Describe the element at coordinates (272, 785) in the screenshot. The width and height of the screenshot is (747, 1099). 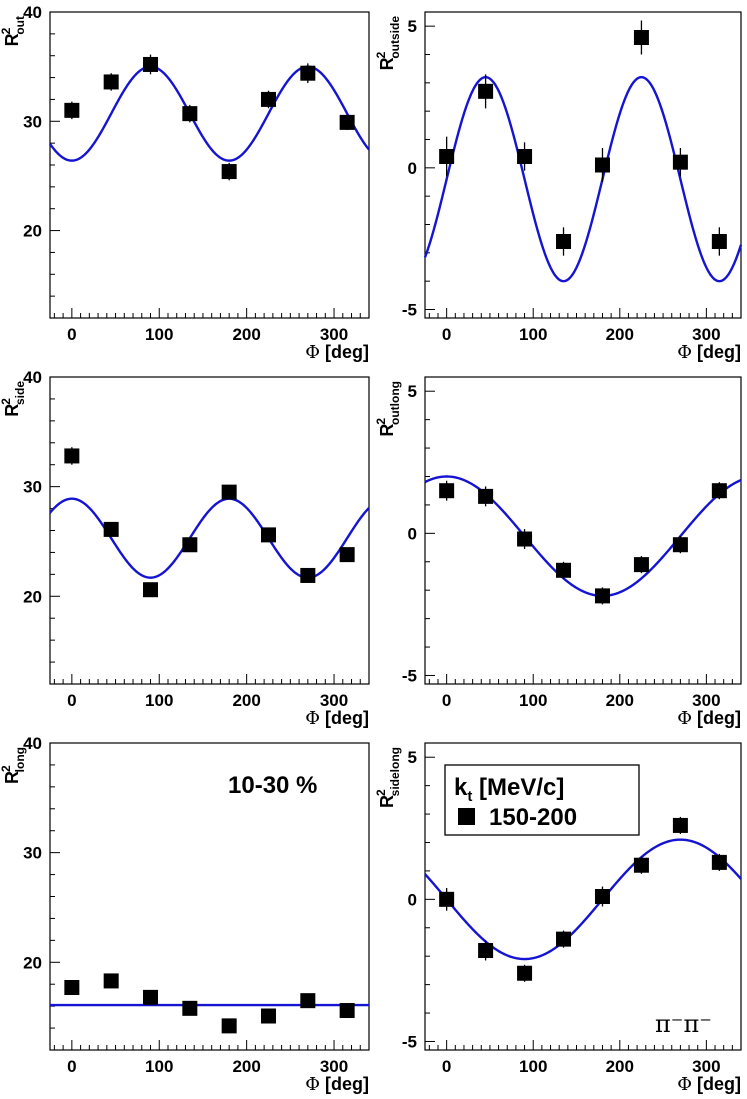
I see `centrality-label: 10-30 %` at that location.